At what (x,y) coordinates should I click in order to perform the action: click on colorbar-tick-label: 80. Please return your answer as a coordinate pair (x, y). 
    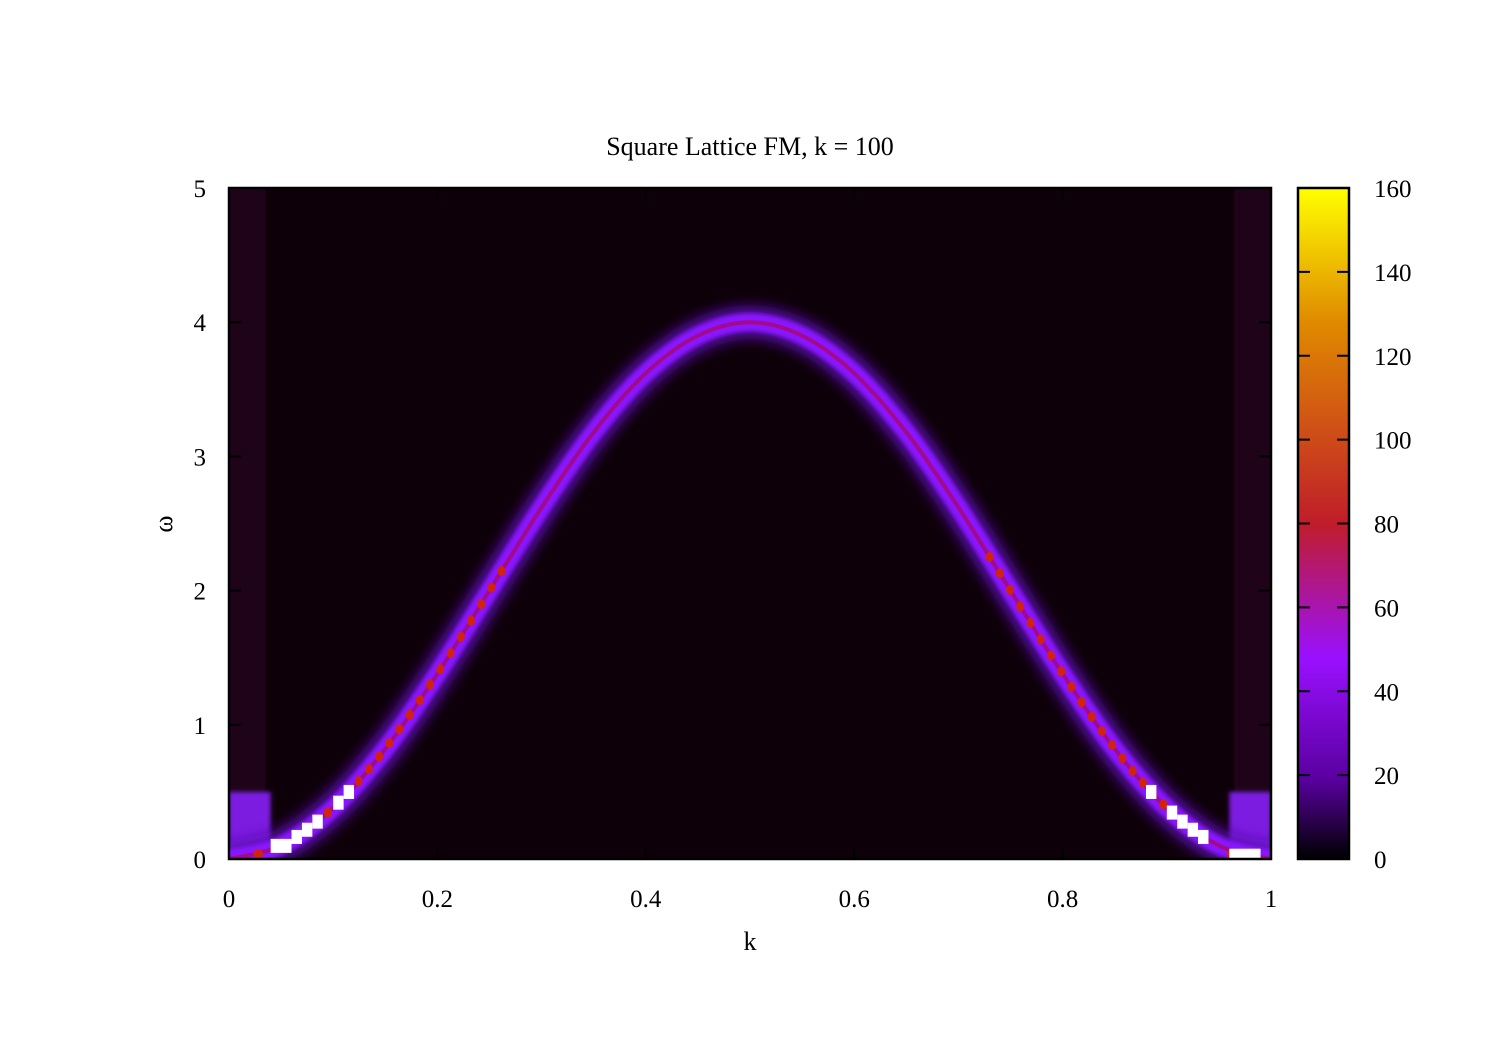
    Looking at the image, I should click on (1386, 525).